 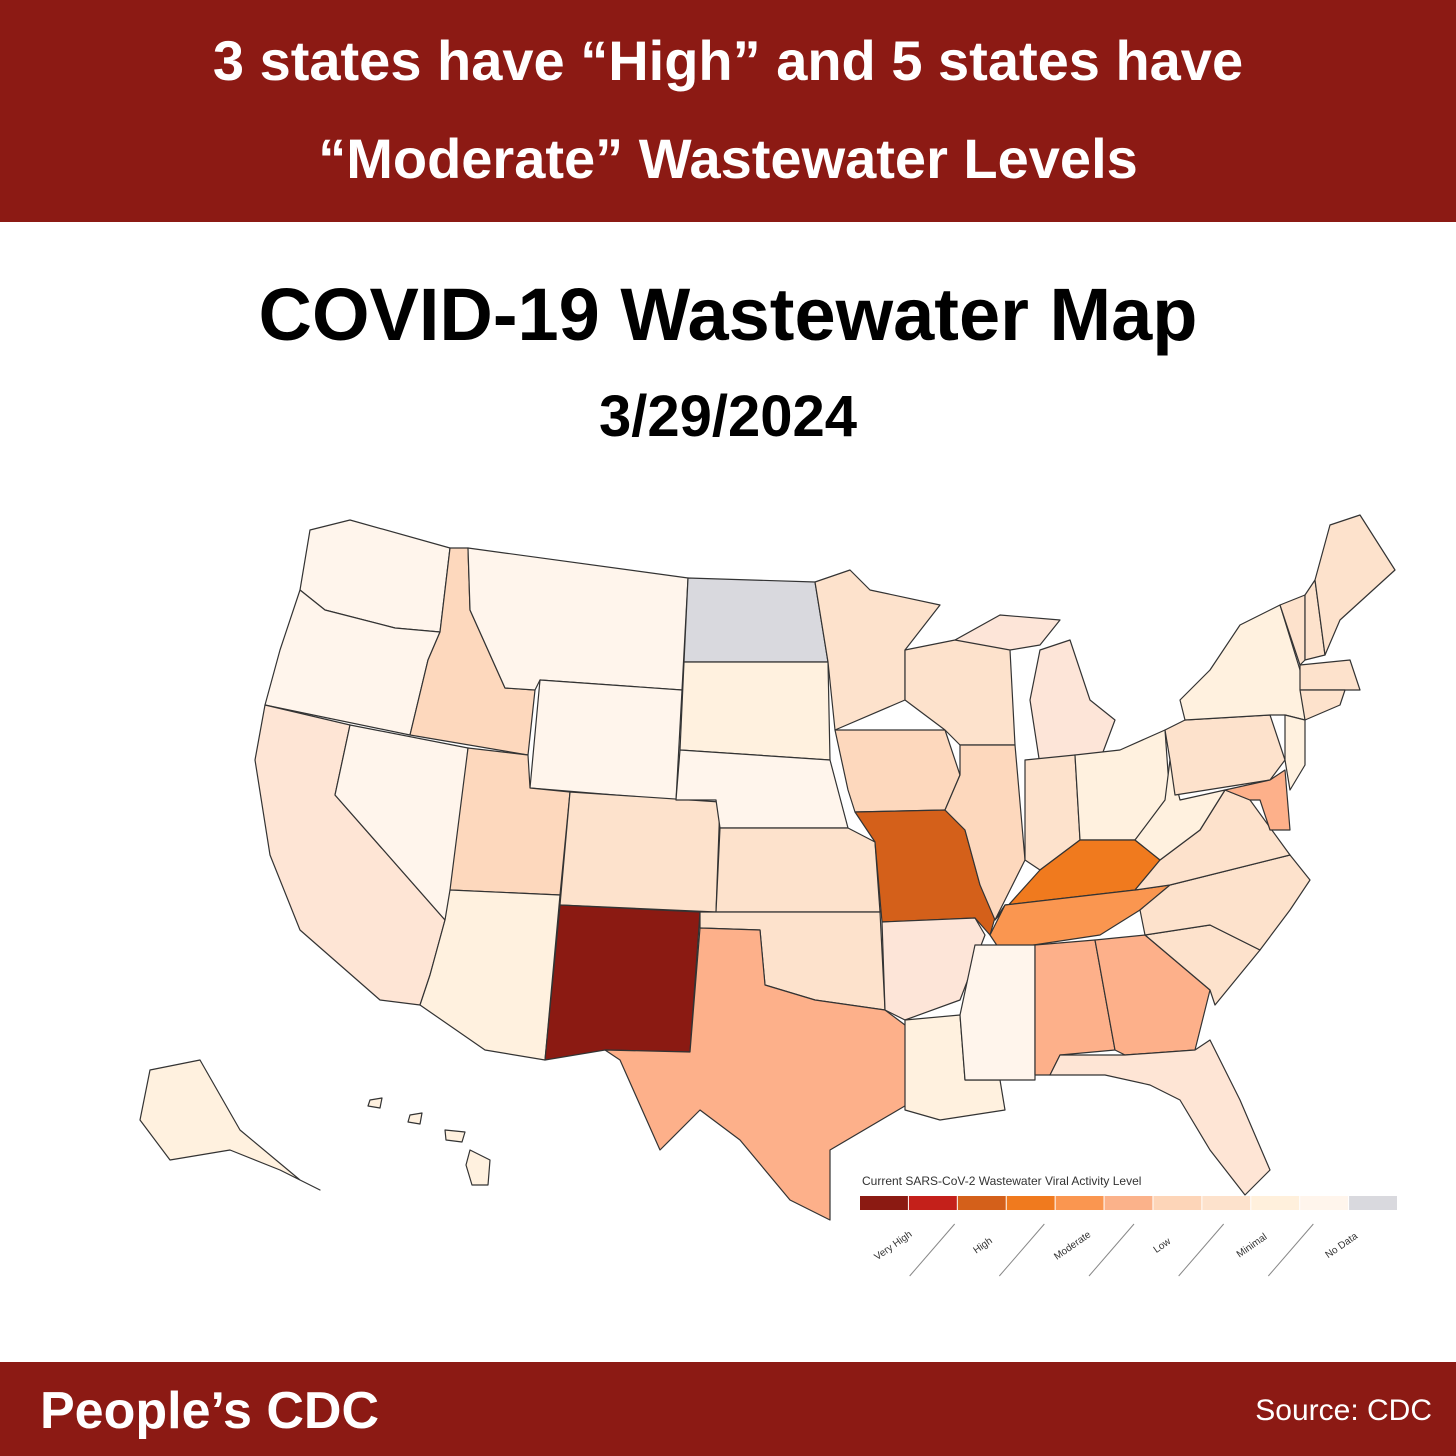 I want to click on legend: Very High High Moderate Low Minimal No Data, so click(x=1128, y=1236).